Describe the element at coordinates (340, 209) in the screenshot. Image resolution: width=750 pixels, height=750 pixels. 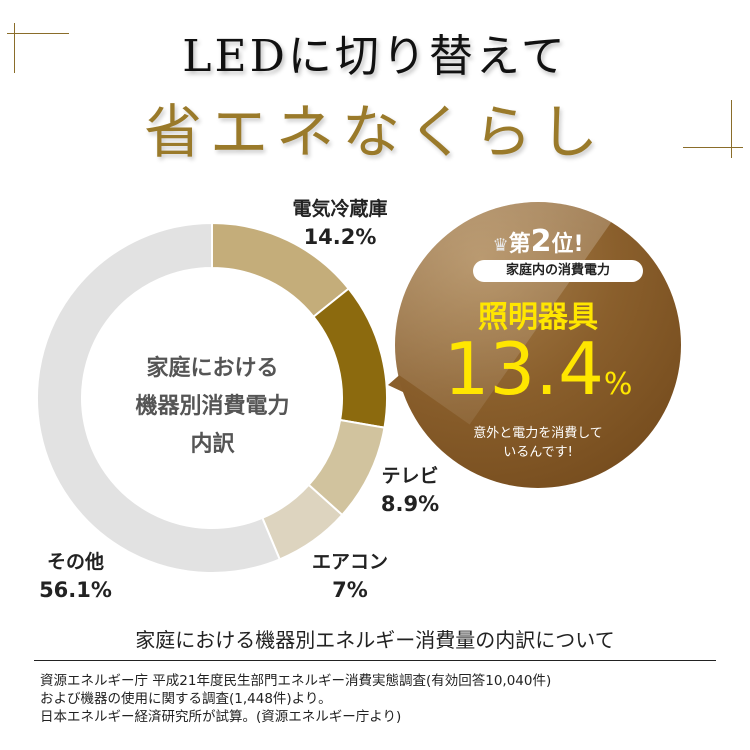
I see `slice-label: 電気冷蔵庫` at that location.